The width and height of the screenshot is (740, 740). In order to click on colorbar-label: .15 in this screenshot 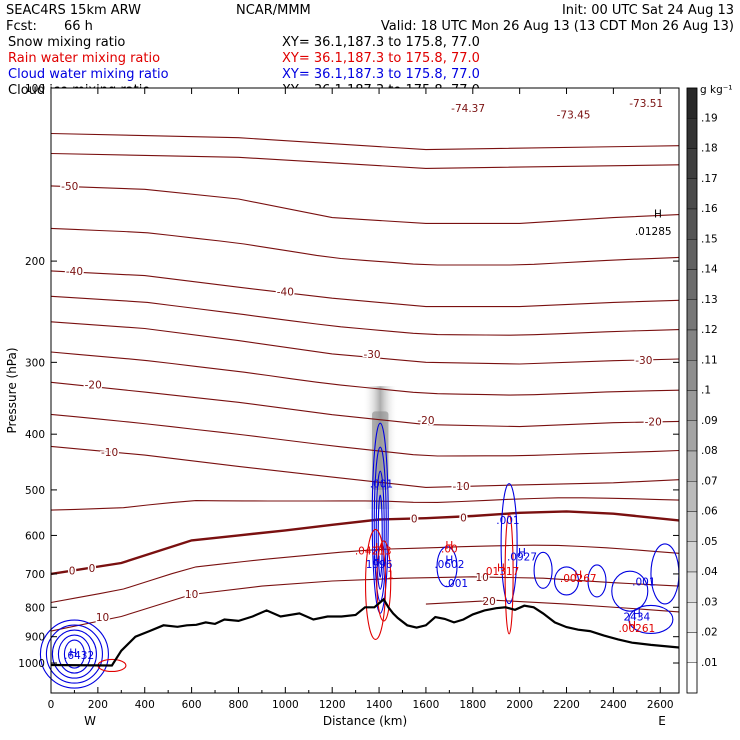, I will do `click(709, 239)`.